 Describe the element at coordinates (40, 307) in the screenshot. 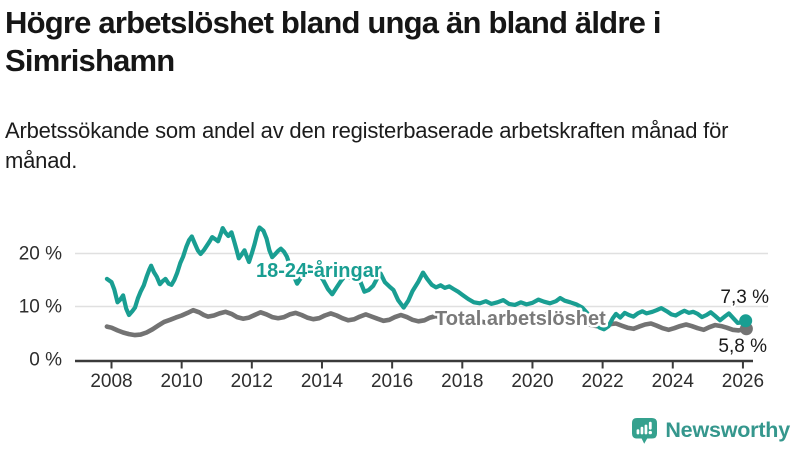

I see `y-tick-label: 10 %` at that location.